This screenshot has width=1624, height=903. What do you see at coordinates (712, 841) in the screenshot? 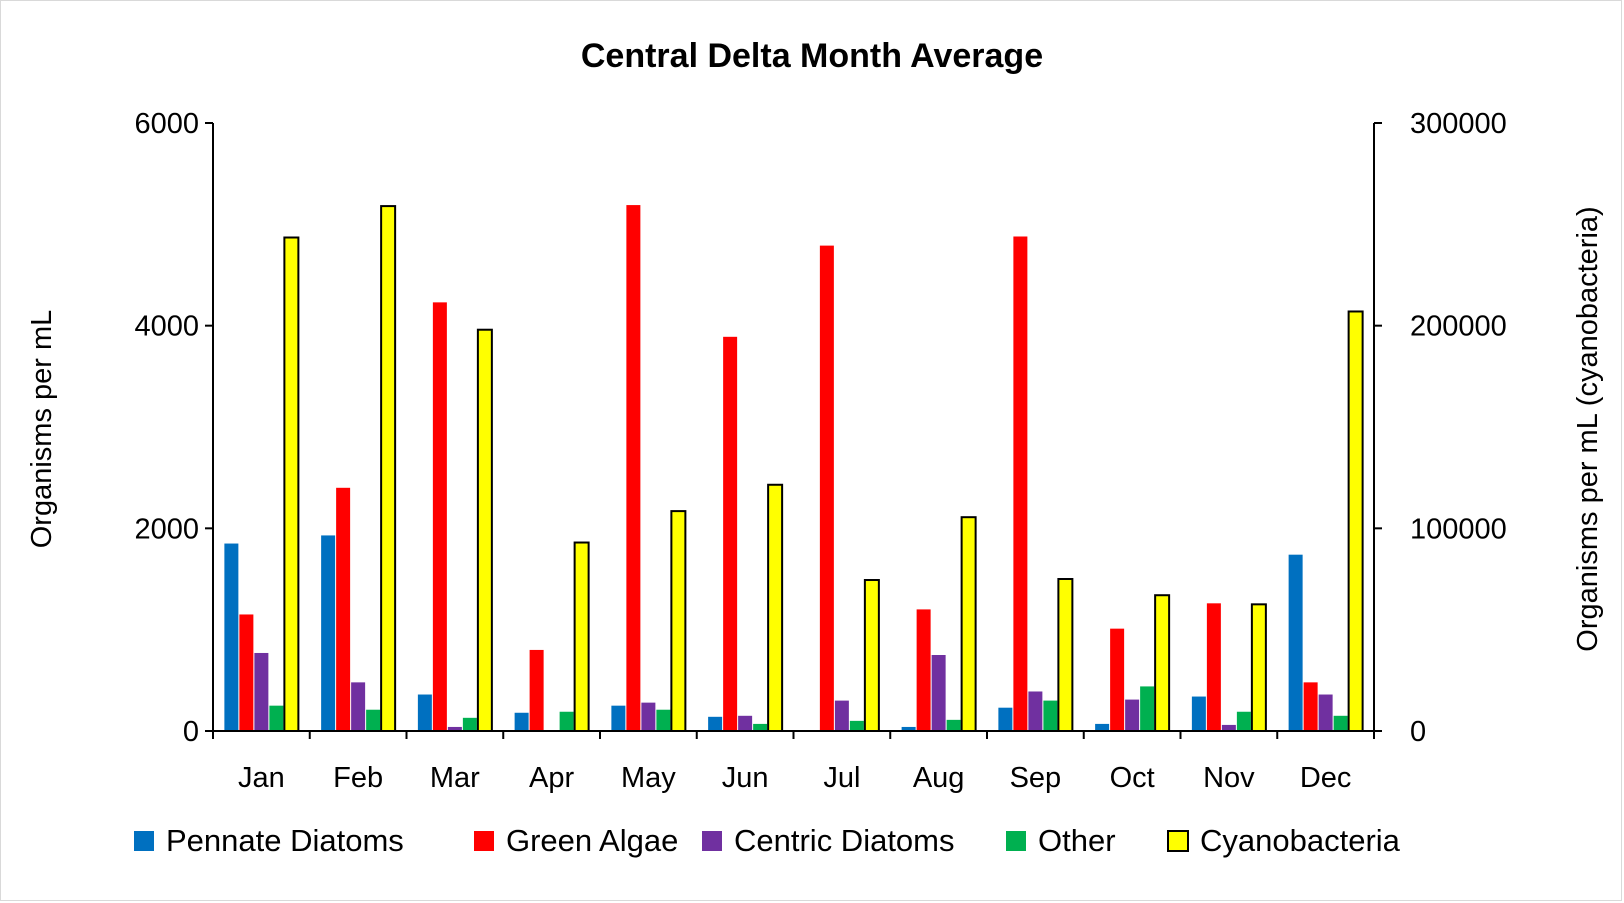
I see `legend-swatch-centric-diatoms` at bounding box center [712, 841].